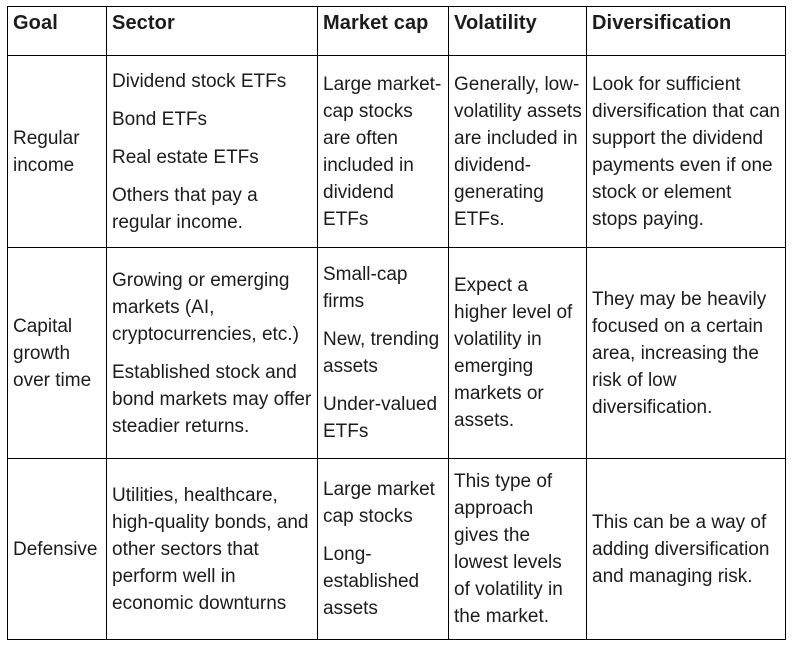 The image size is (792, 655). What do you see at coordinates (57, 549) in the screenshot?
I see `goal-cell: Defensive` at bounding box center [57, 549].